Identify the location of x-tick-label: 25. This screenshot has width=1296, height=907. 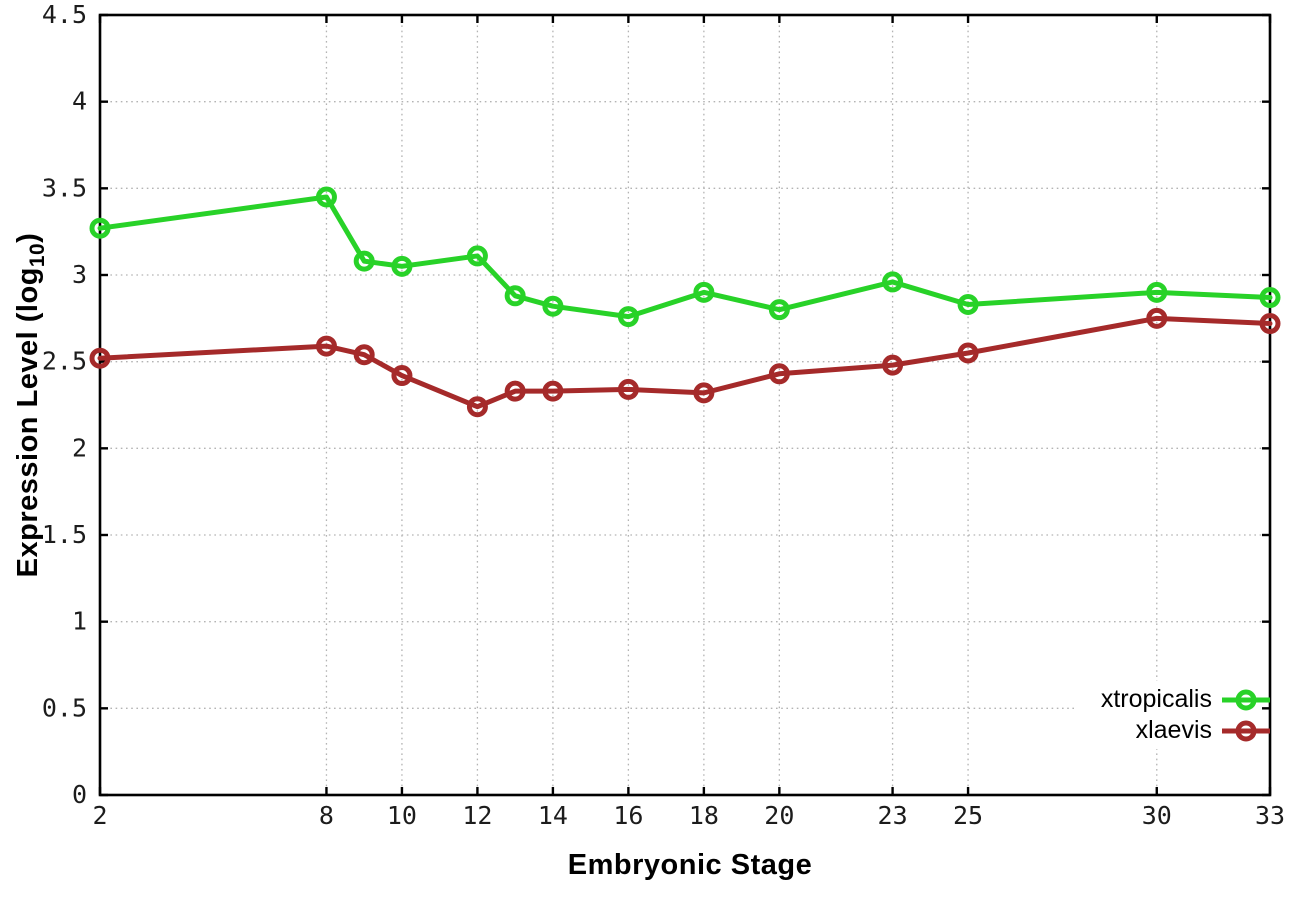
(968, 815).